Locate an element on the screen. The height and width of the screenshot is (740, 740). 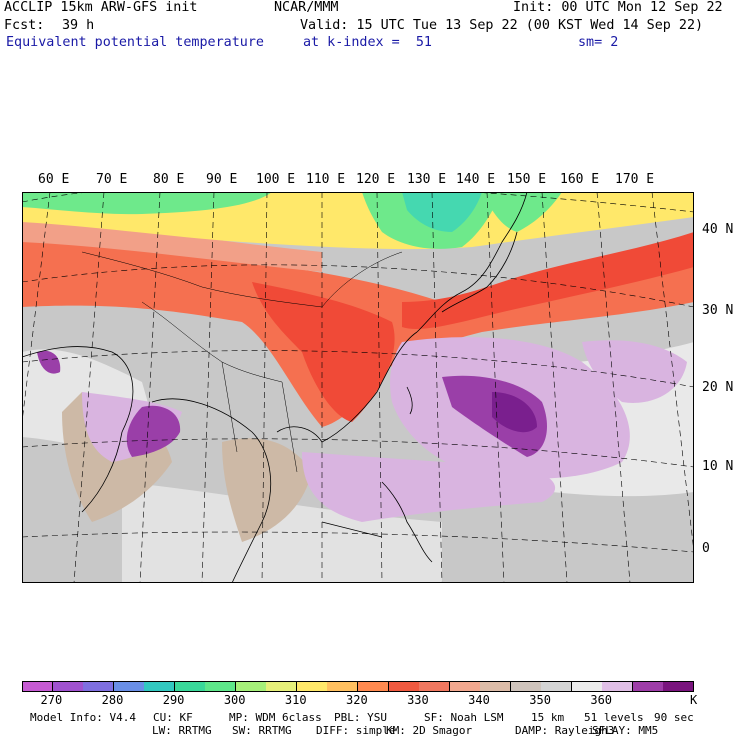
model-info-item: Model Info: V4.4 is located at coordinates (83, 717).